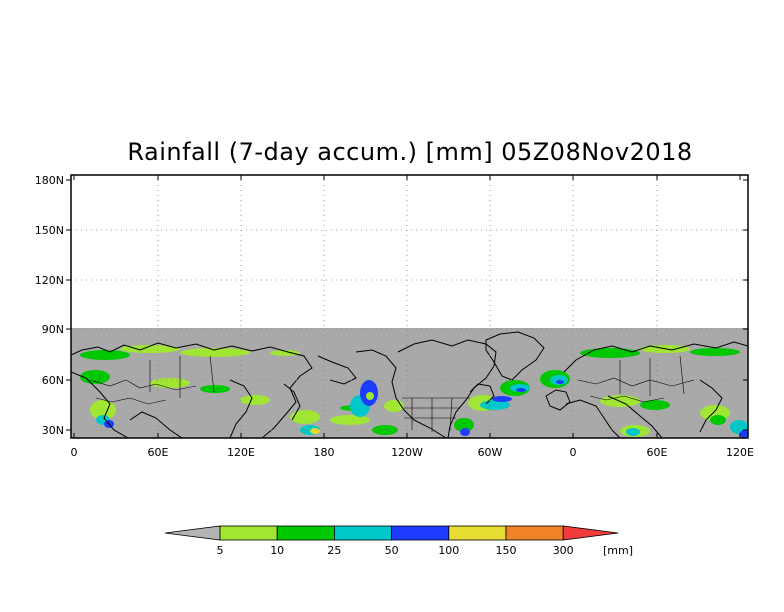 The image size is (784, 612). Describe the element at coordinates (590, 533) in the screenshot. I see `colorbar-over-triangle` at that location.